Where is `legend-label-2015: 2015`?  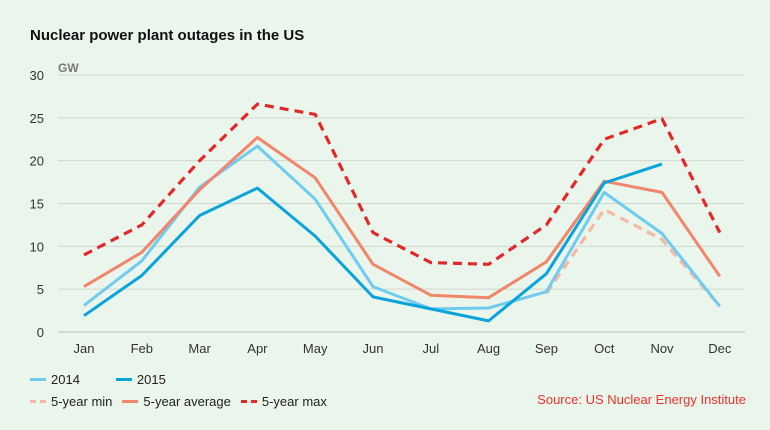
legend-label-2015: 2015 is located at coordinates (151, 379).